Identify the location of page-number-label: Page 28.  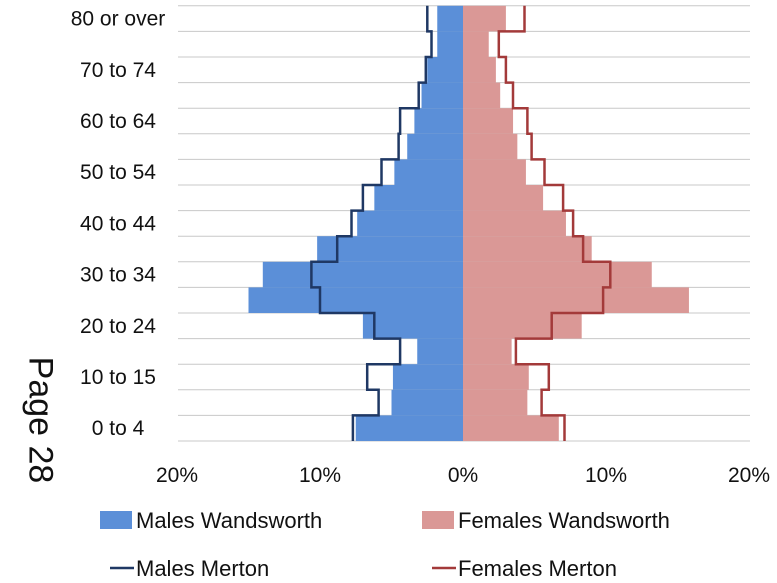
(40, 420).